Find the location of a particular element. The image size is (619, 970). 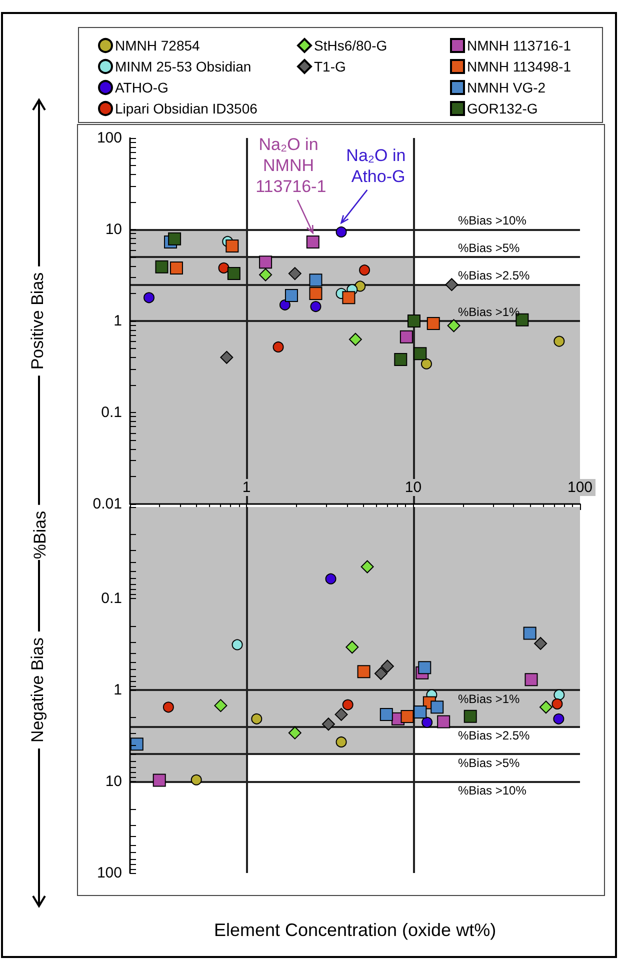

annotation: Na₂O in Atho-G is located at coordinates (378, 166).